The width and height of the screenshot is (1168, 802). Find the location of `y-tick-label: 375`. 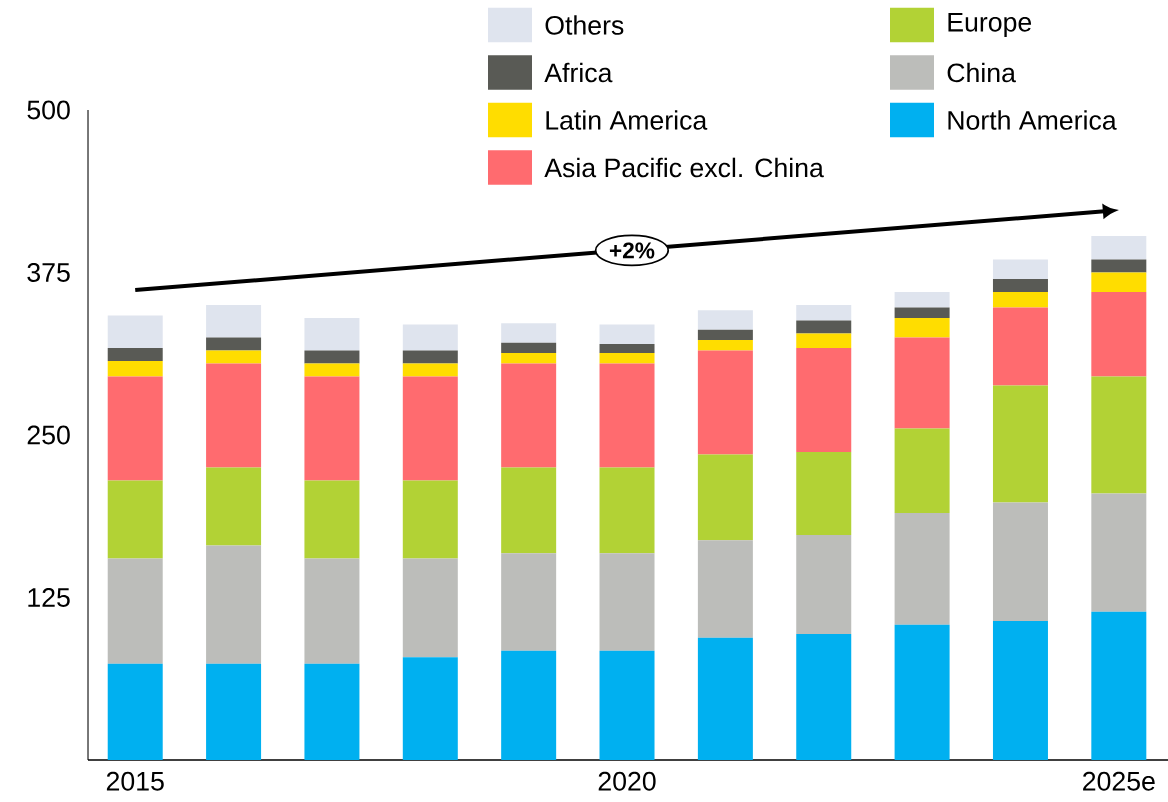

y-tick-label: 375 is located at coordinates (48, 272).